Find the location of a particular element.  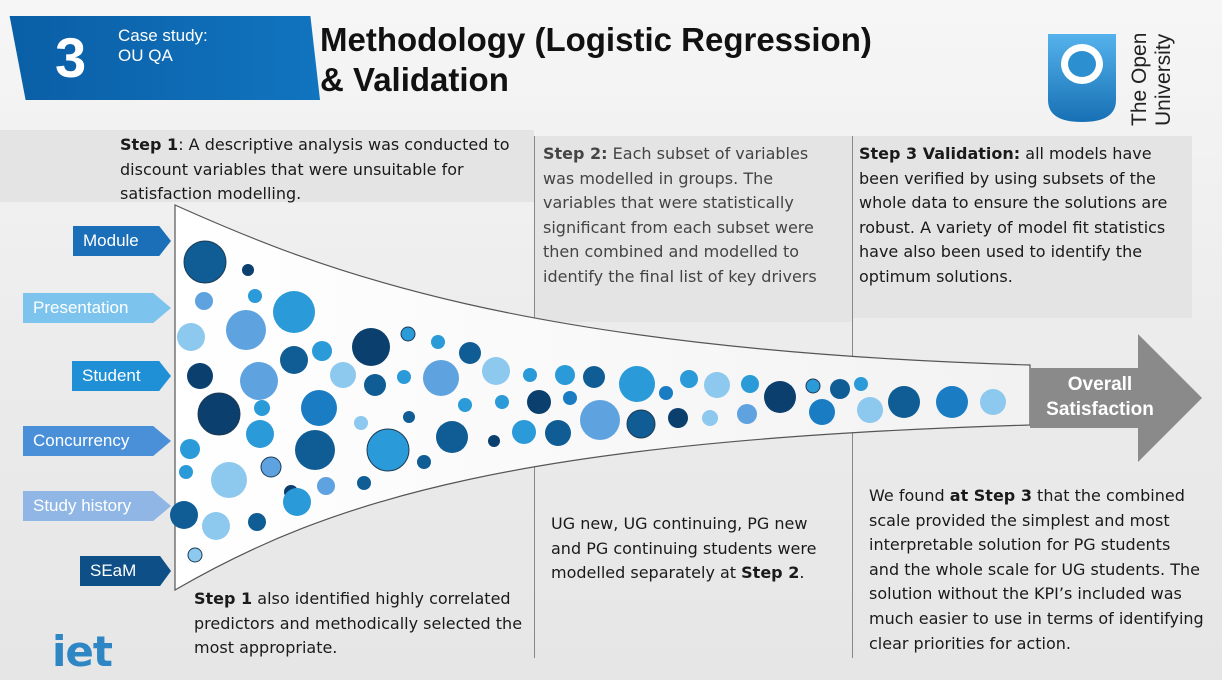

category-seam: SEaM is located at coordinates (125, 571).